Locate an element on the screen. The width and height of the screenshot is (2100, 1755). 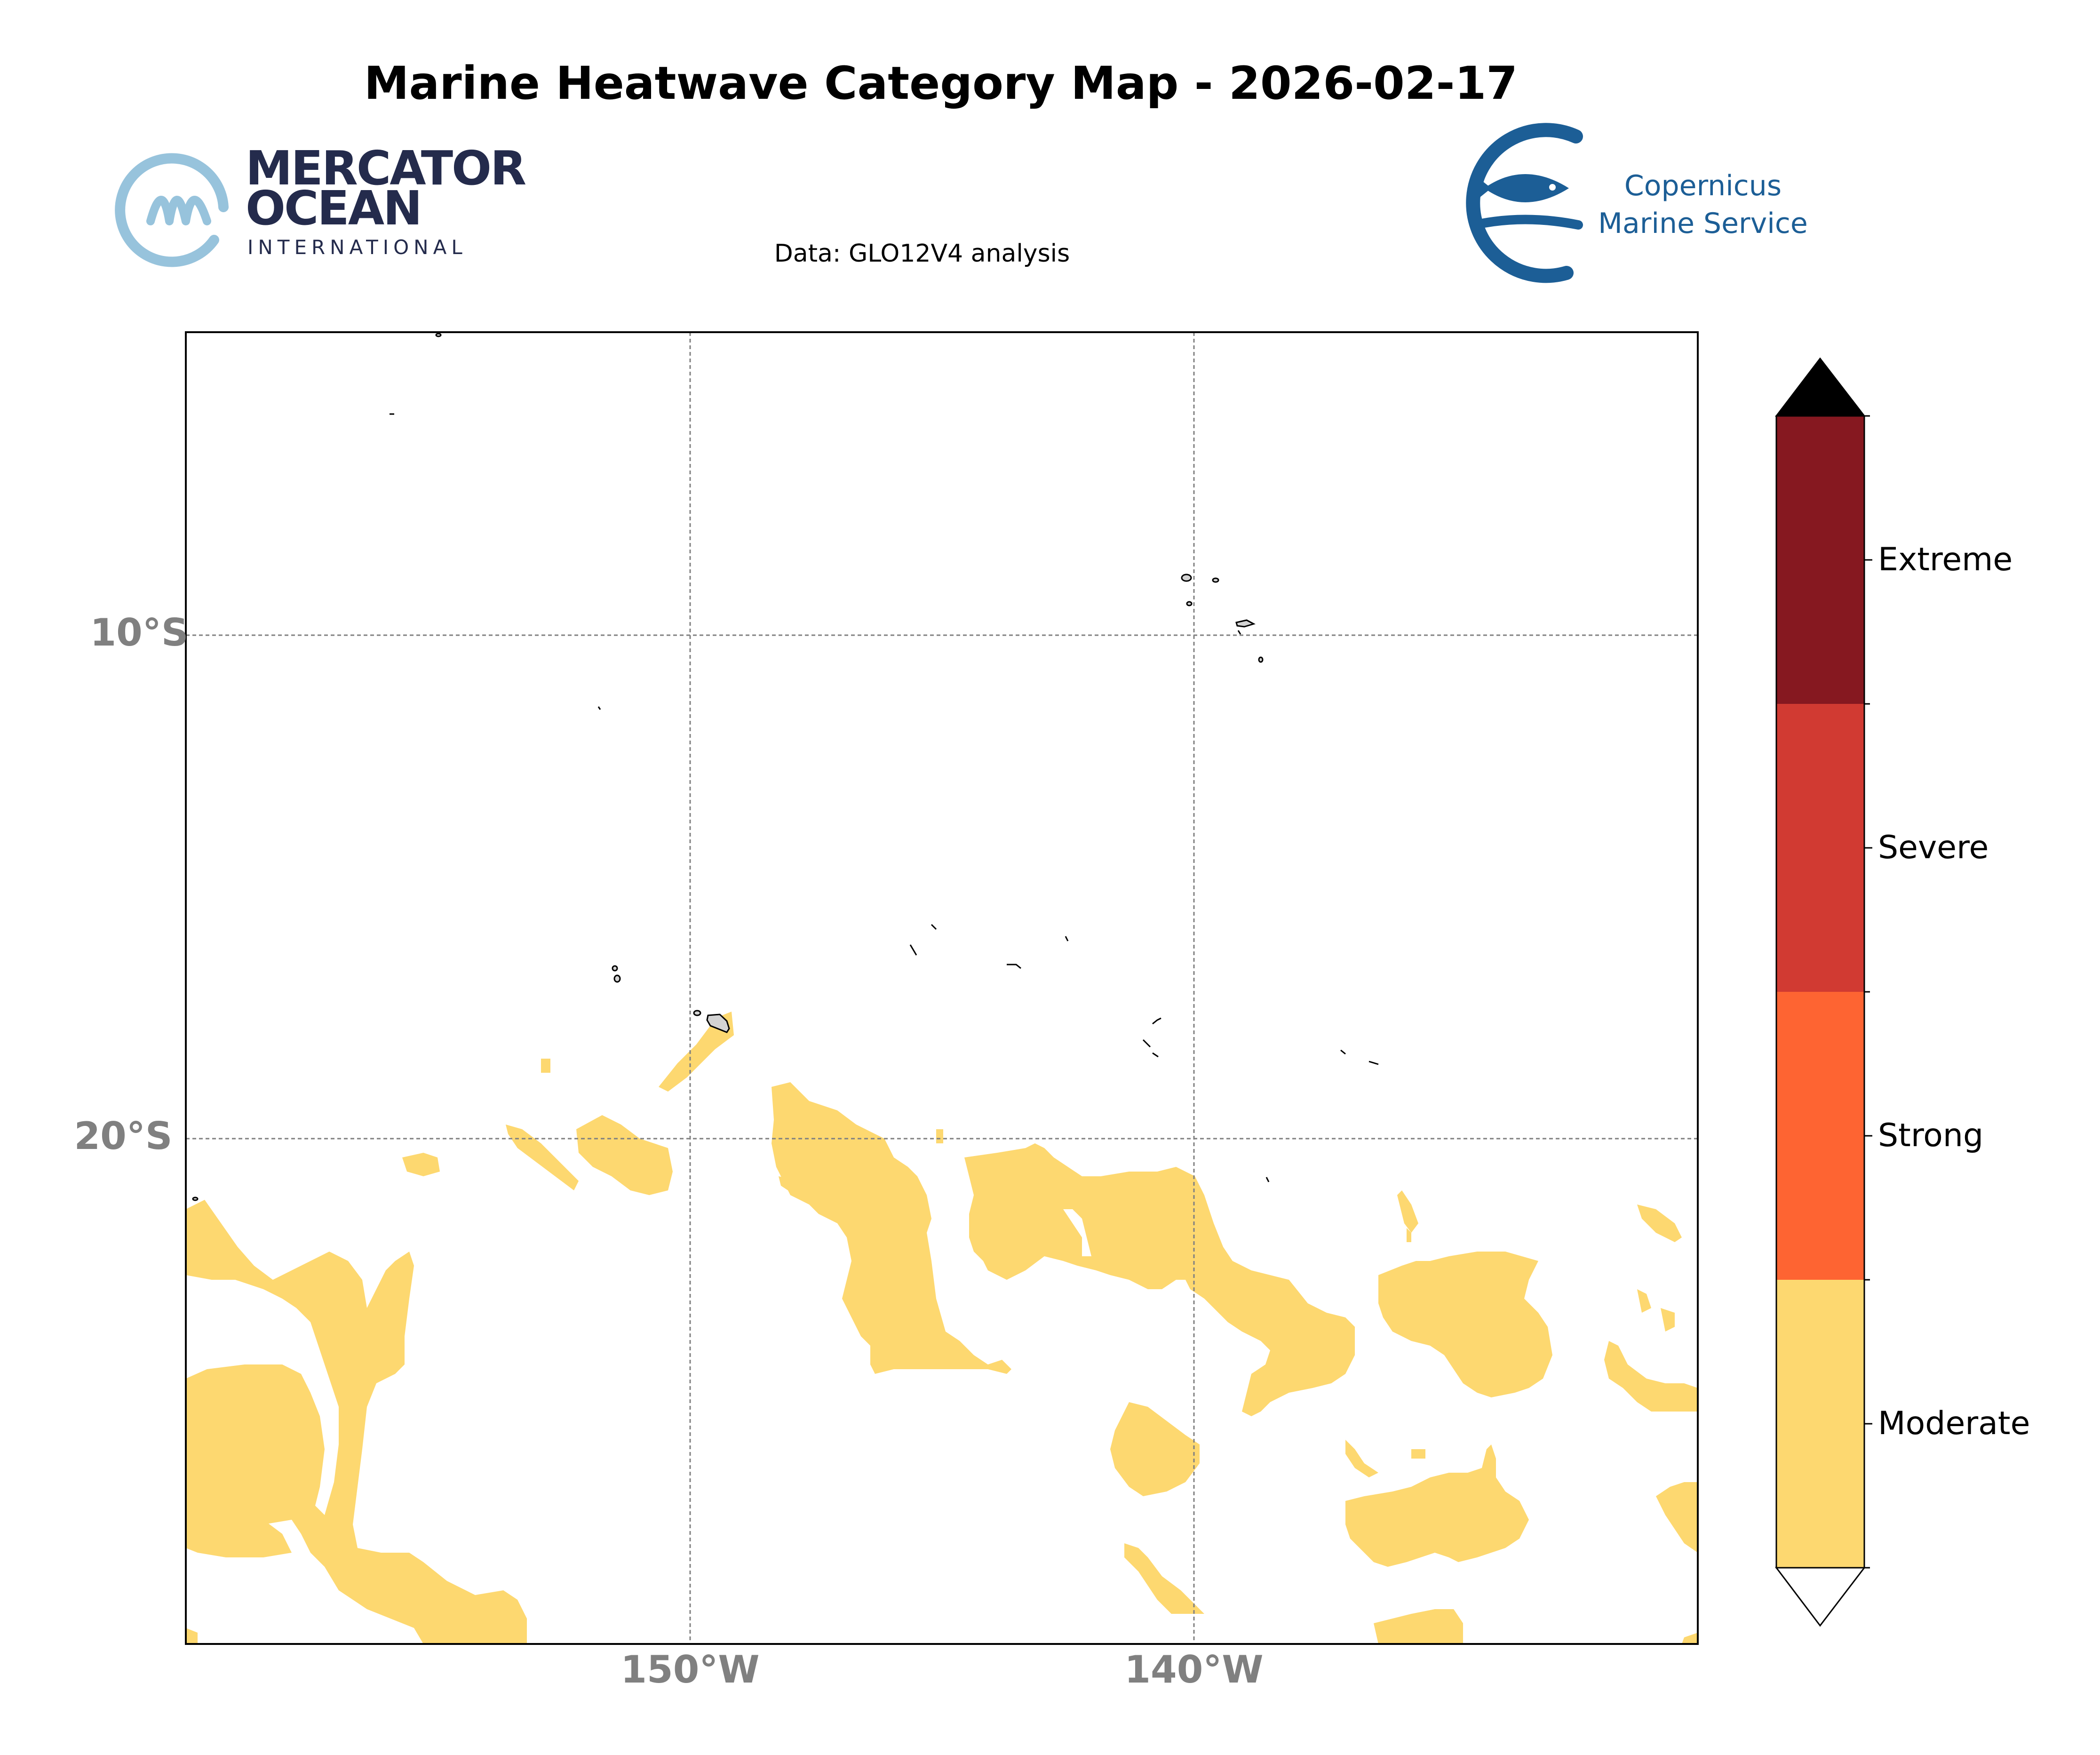
lon-label-140w: 140°W is located at coordinates (1194, 1670).